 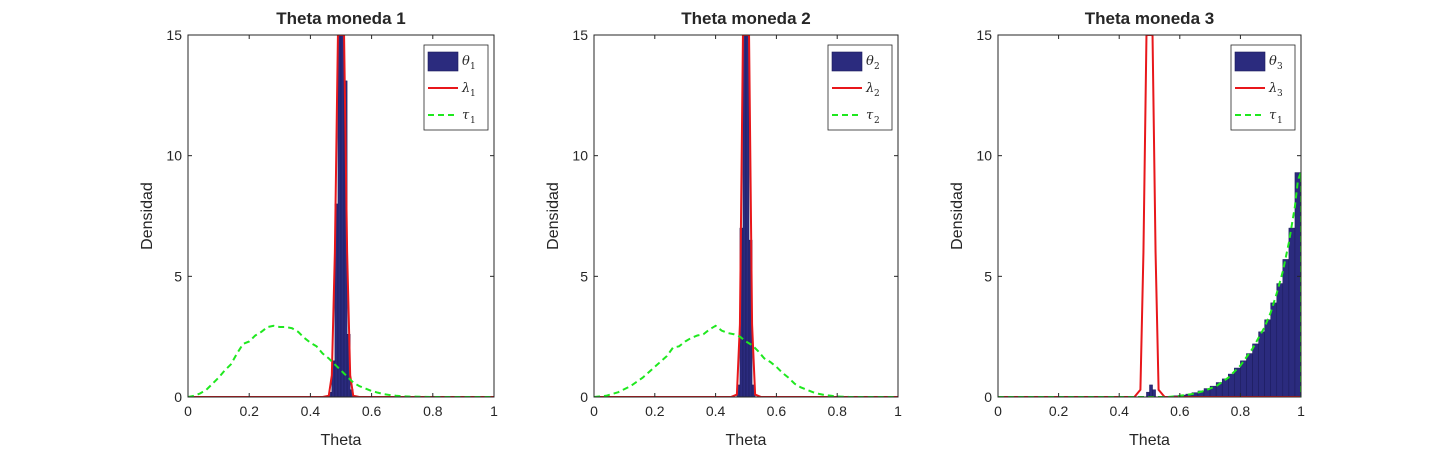 I want to click on chart-title: Theta moneda 1, so click(x=340, y=18).